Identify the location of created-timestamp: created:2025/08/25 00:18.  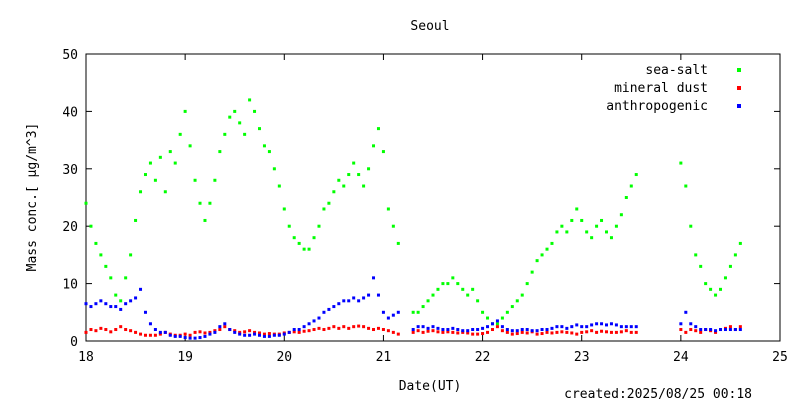
(658, 393).